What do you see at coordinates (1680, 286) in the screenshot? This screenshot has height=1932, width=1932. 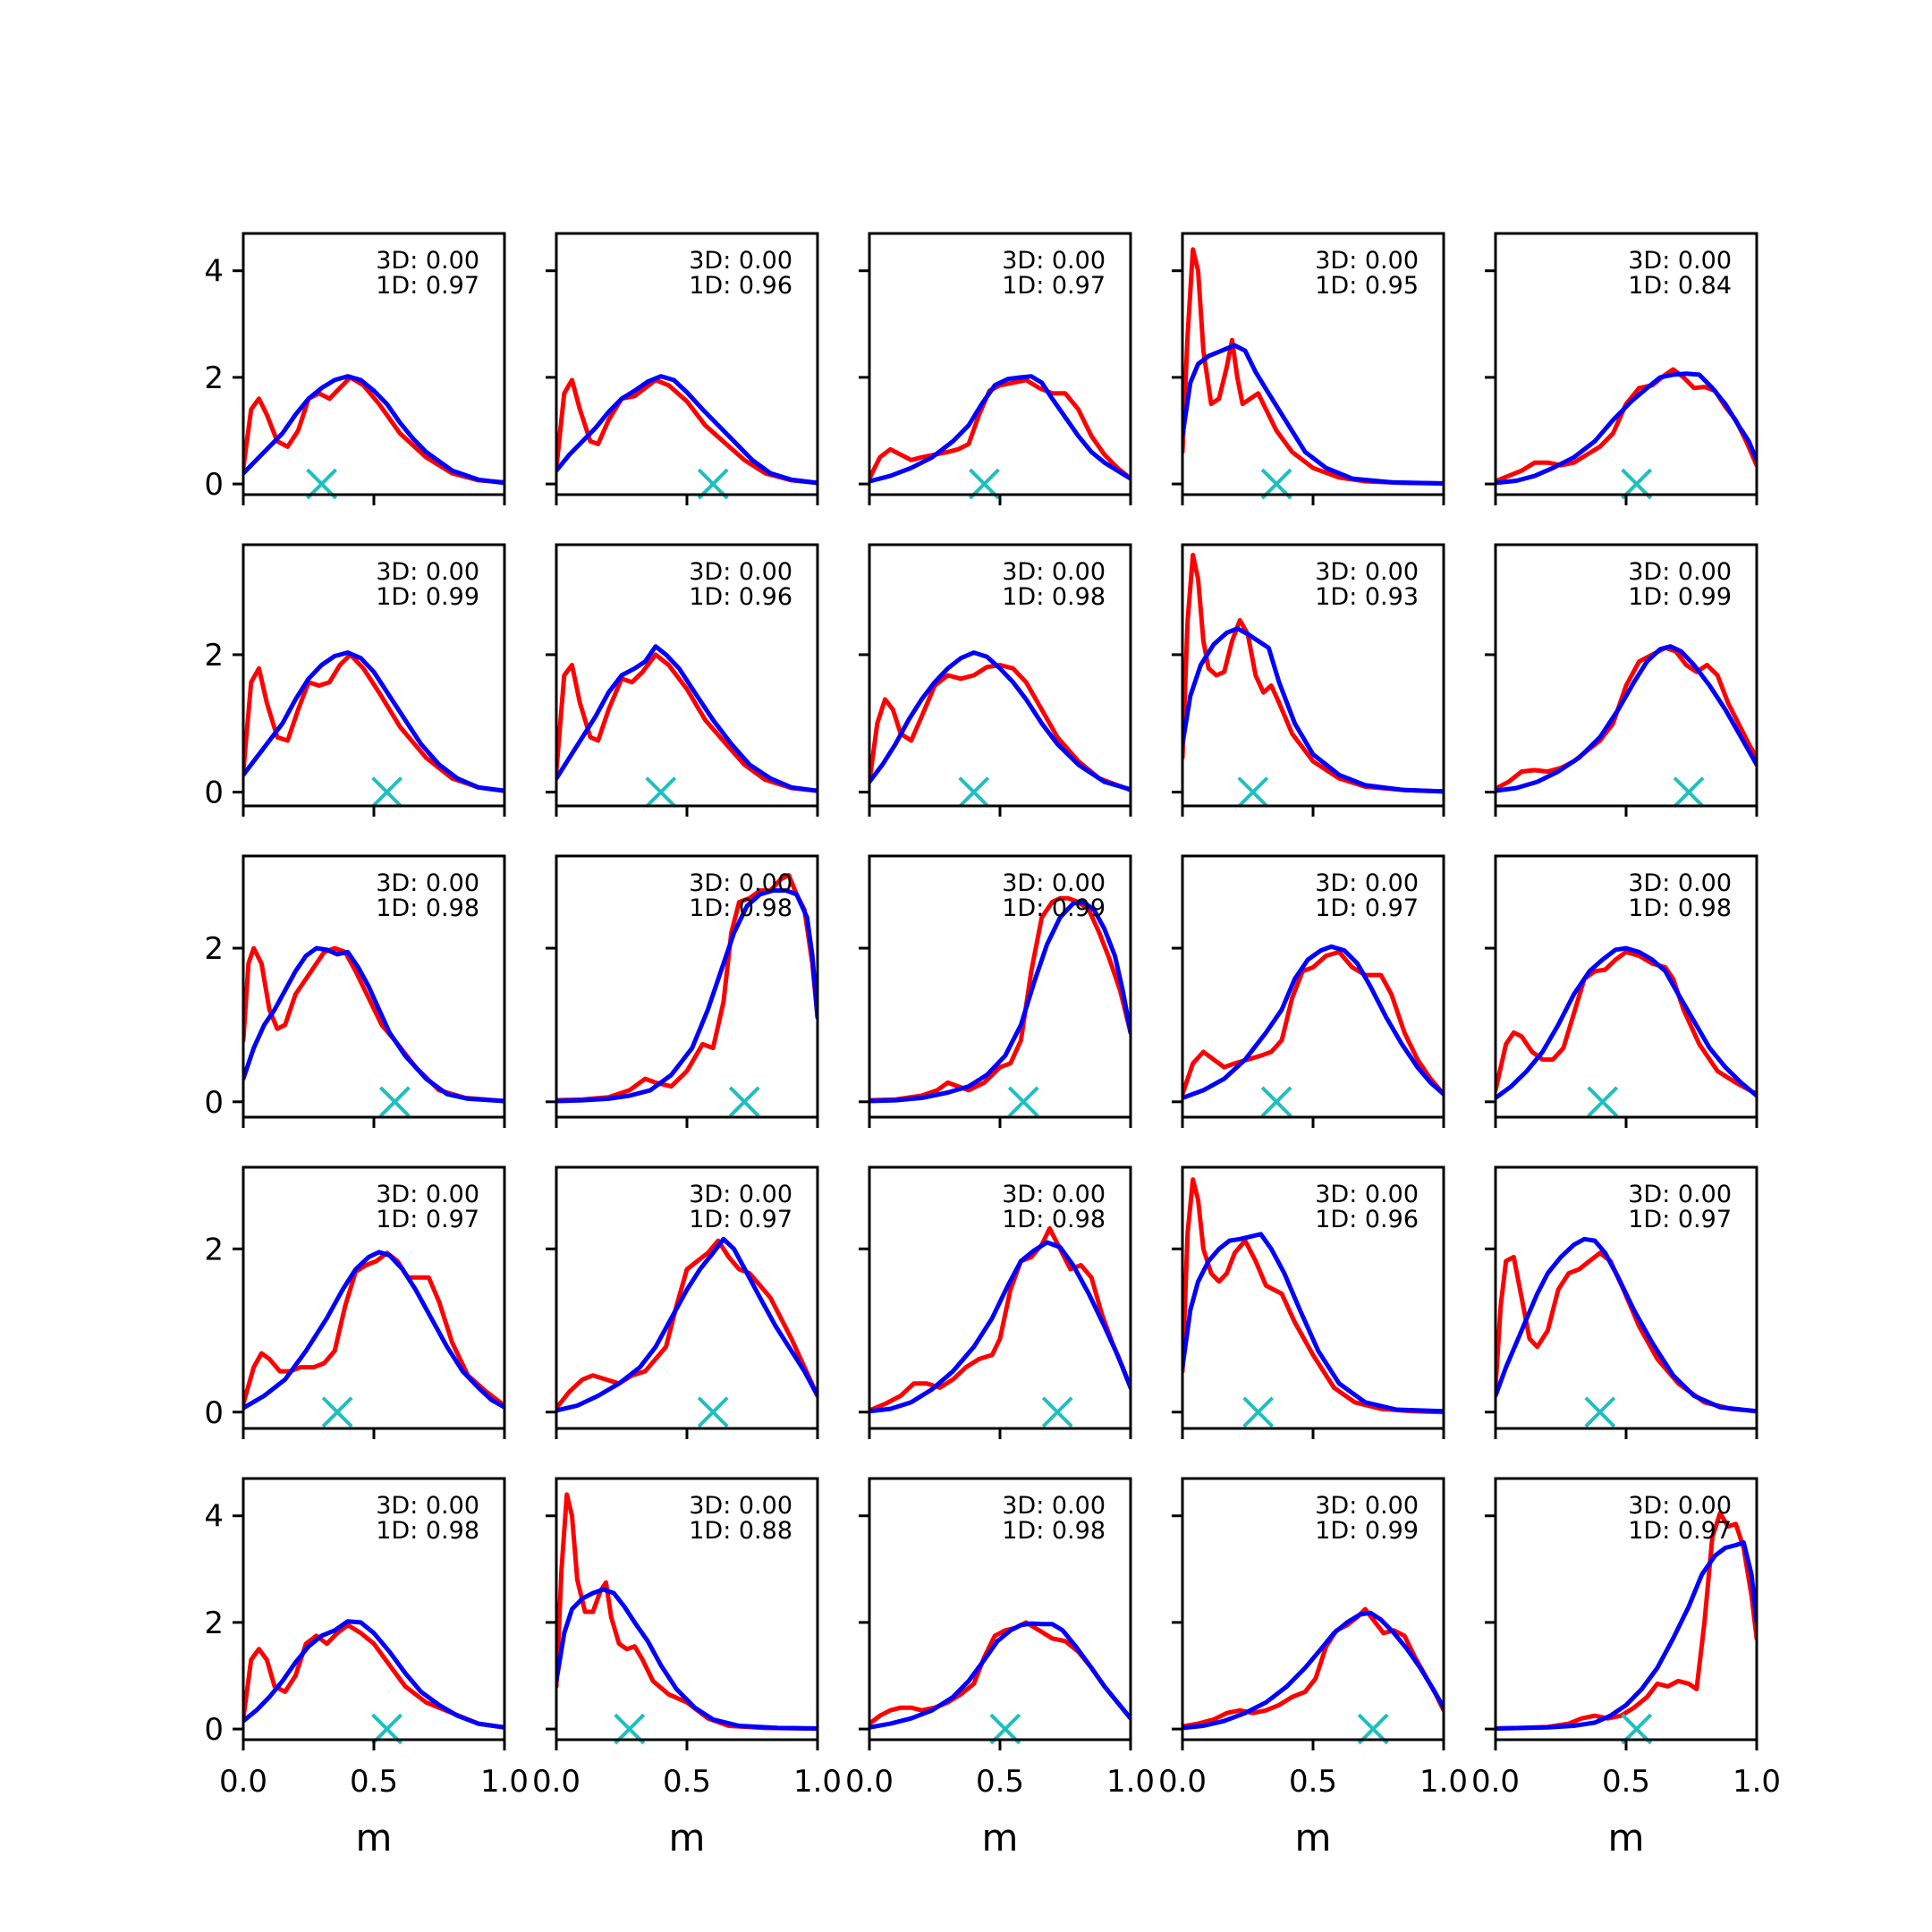 I see `annotation-1d: 1D: 0.84` at bounding box center [1680, 286].